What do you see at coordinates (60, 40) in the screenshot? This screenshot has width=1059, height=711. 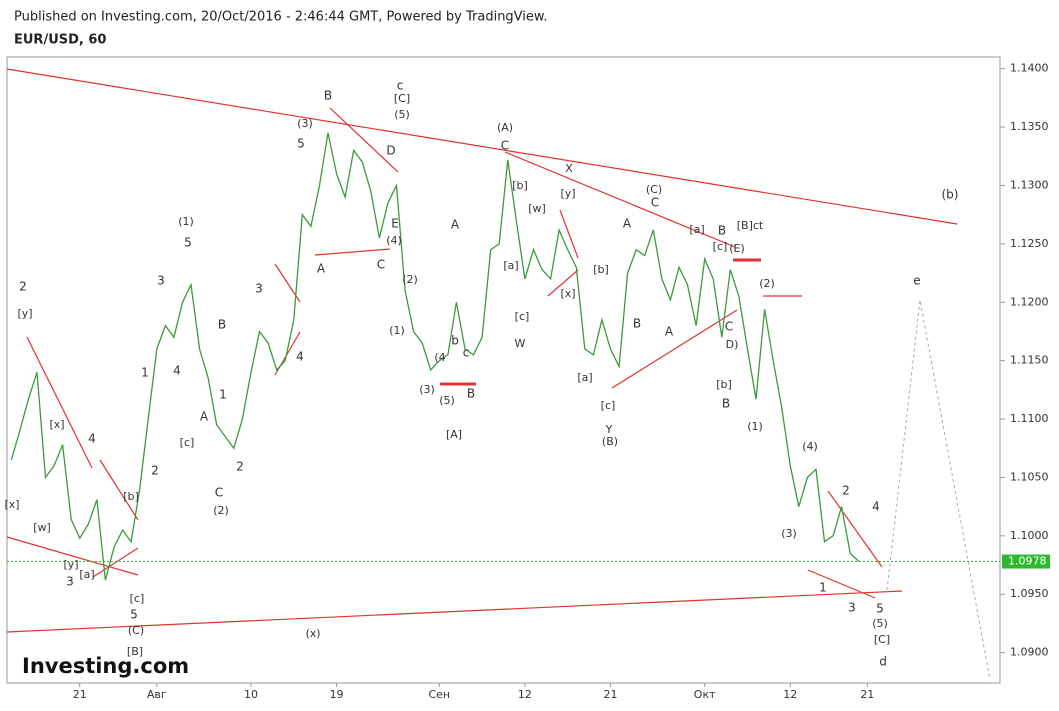 I see `symbol: EUR/USD, 60` at bounding box center [60, 40].